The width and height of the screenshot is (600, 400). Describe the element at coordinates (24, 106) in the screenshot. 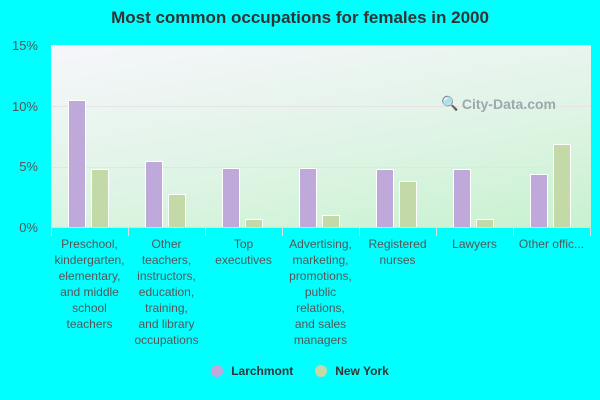

I see `y-tick-10: 10%` at that location.